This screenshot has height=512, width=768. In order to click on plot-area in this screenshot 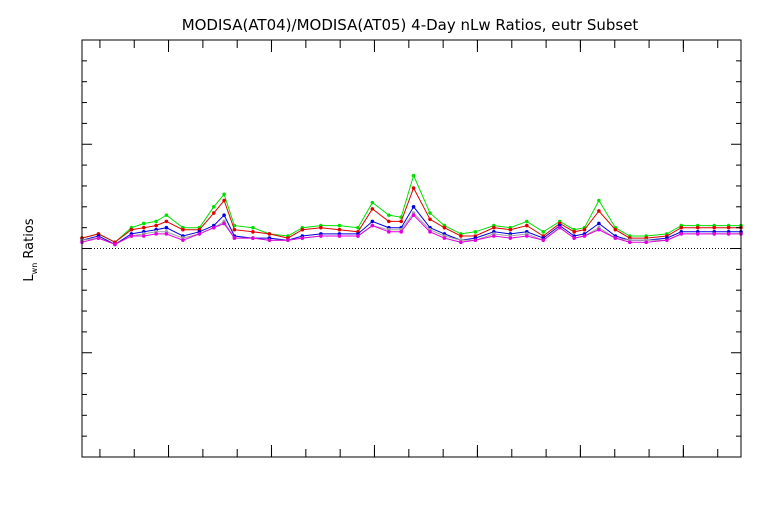, I will do `click(411, 211)`.